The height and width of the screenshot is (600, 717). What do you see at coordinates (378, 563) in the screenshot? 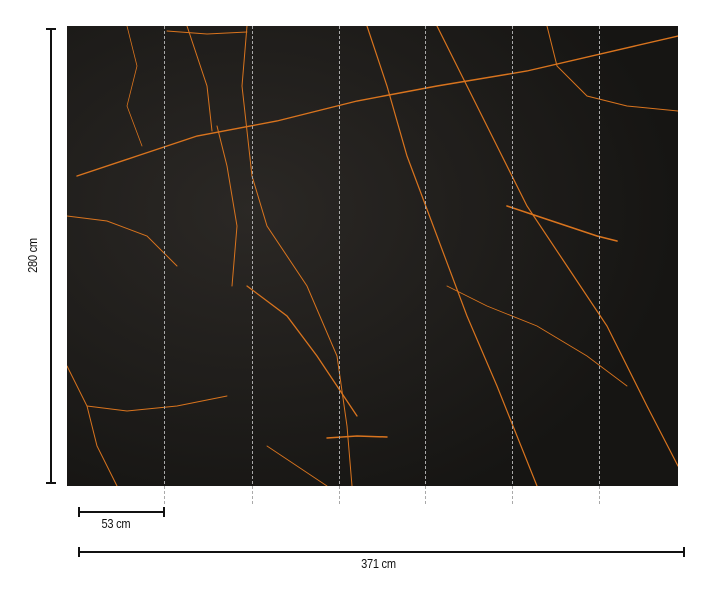
I see `total-width-label: 371 cm` at bounding box center [378, 563].